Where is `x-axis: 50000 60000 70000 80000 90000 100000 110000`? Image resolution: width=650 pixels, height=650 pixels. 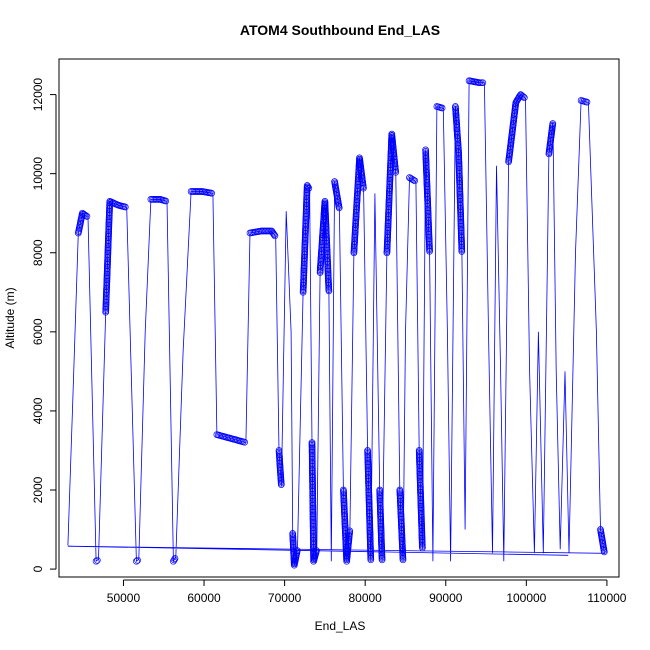
x-axis: 50000 60000 70000 80000 90000 100000 110000 is located at coordinates (367, 592).